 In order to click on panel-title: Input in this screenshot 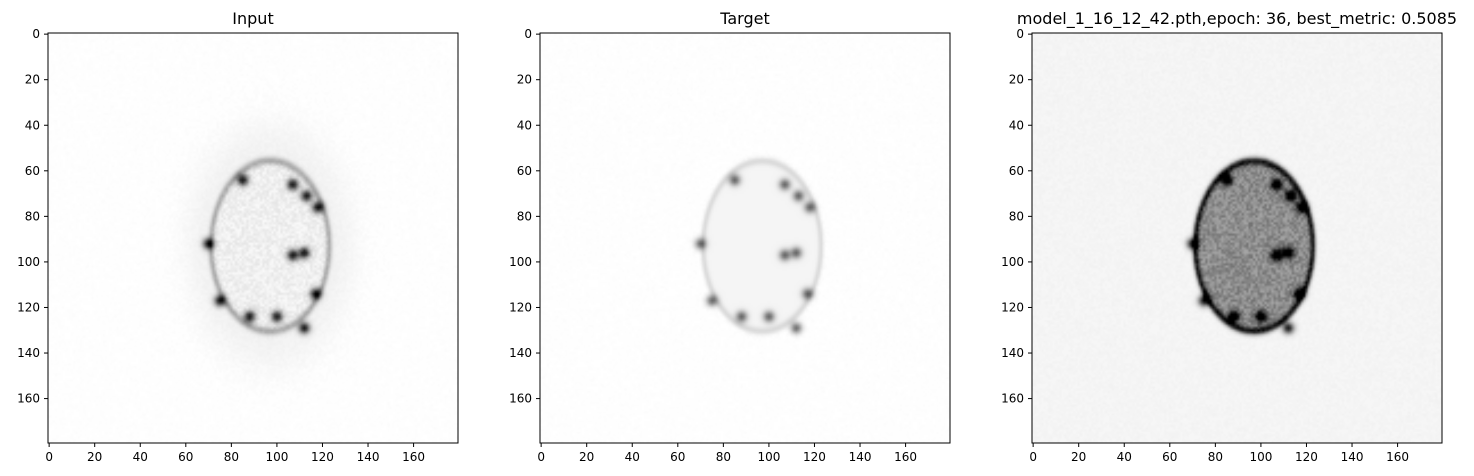, I will do `click(252, 18)`.